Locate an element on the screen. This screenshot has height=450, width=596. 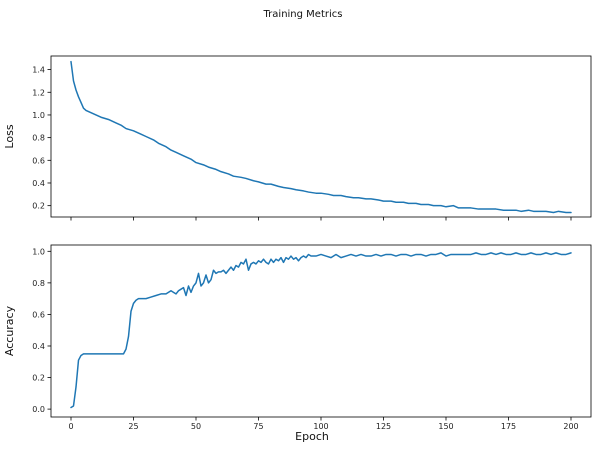
loss-y-tick-label: 1.4 is located at coordinates (38, 70).